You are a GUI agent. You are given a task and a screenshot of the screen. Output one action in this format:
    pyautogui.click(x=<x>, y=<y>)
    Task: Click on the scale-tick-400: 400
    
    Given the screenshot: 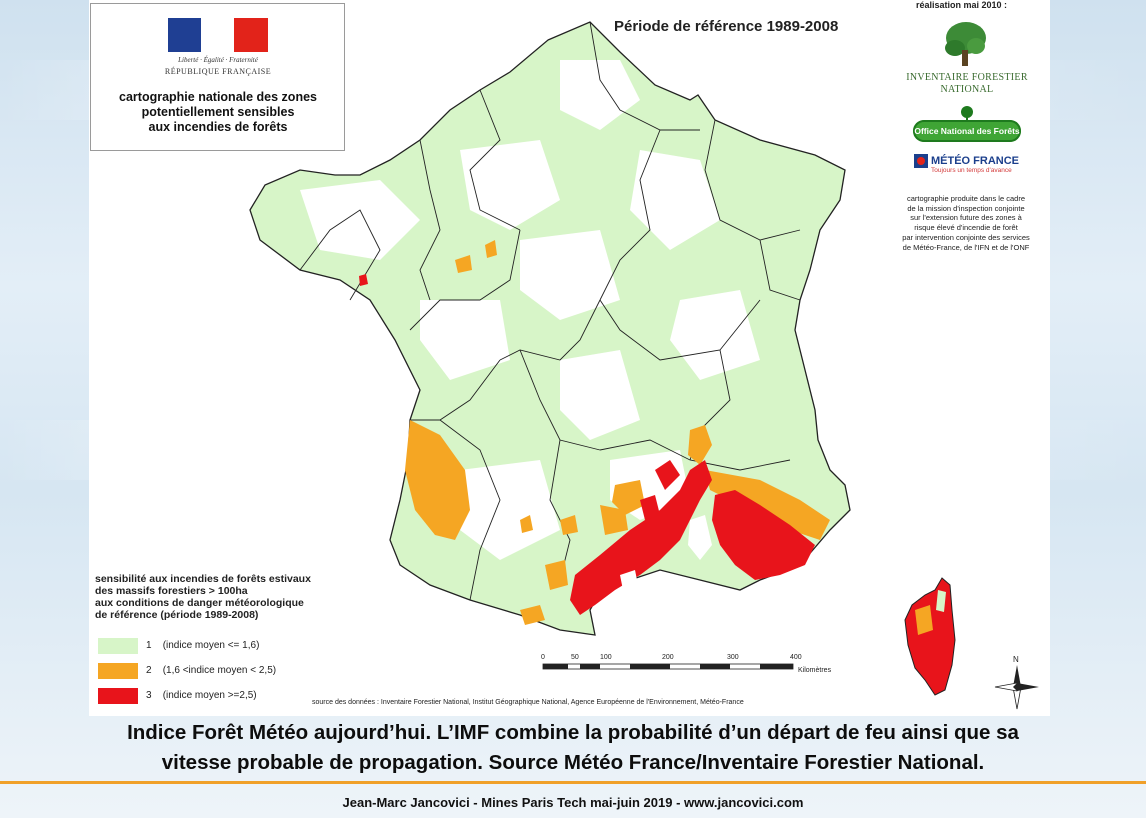 What is the action you would take?
    pyautogui.click(x=796, y=657)
    